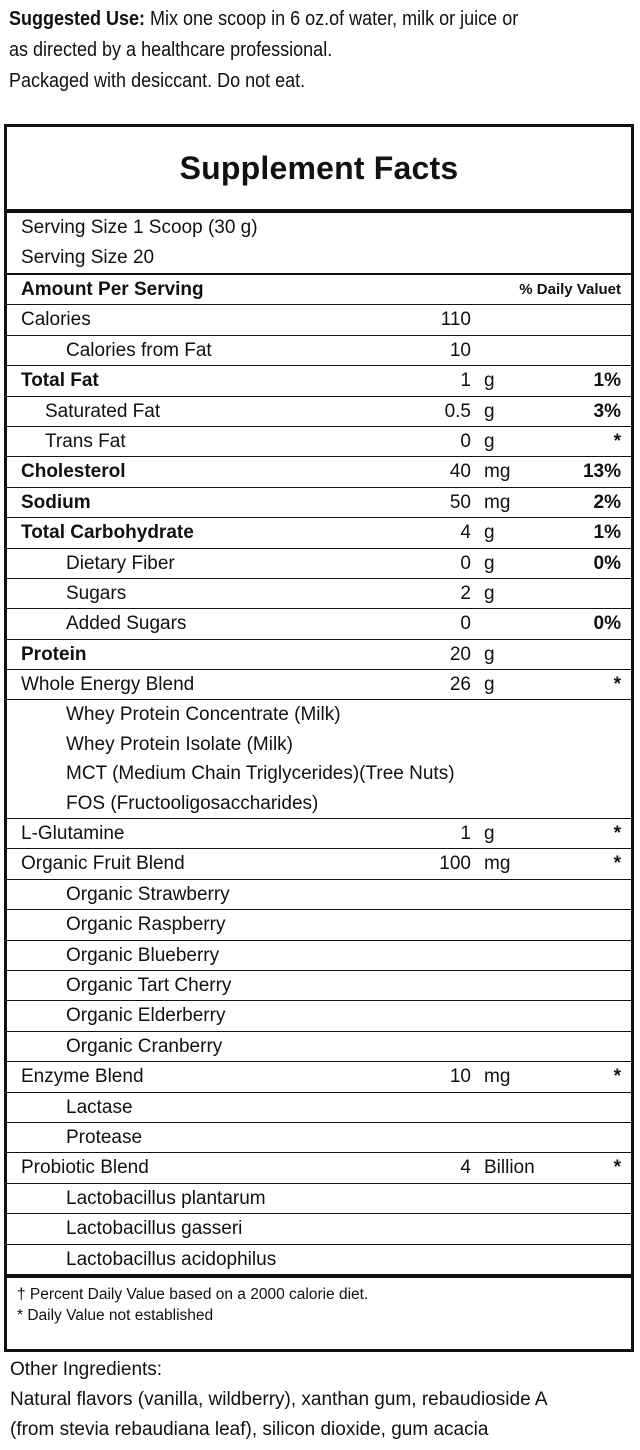 The height and width of the screenshot is (1450, 640). What do you see at coordinates (319, 503) in the screenshot?
I see `nutrient-row: Sodium 50 mg 2%` at bounding box center [319, 503].